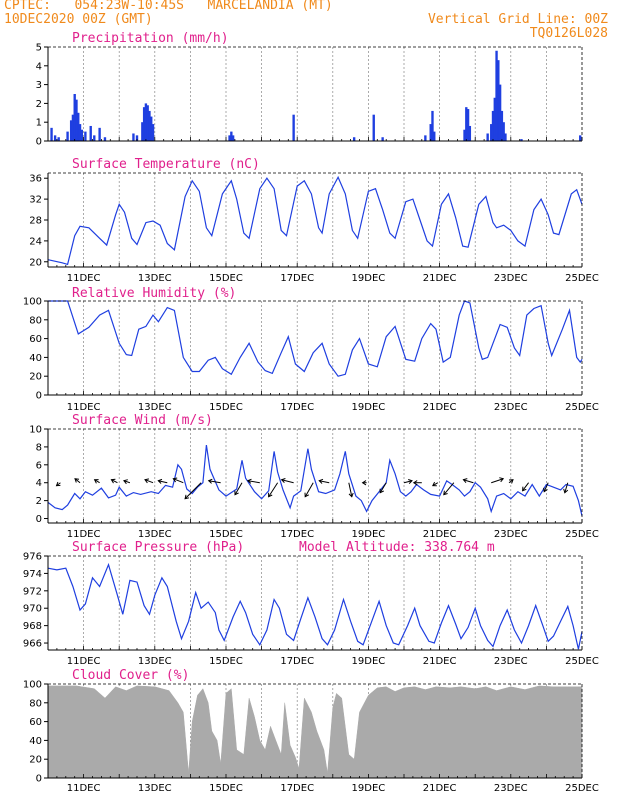 The image size is (618, 800). What do you see at coordinates (568, 33) in the screenshot?
I see `header-model-code: TQ0126L028` at bounding box center [568, 33].